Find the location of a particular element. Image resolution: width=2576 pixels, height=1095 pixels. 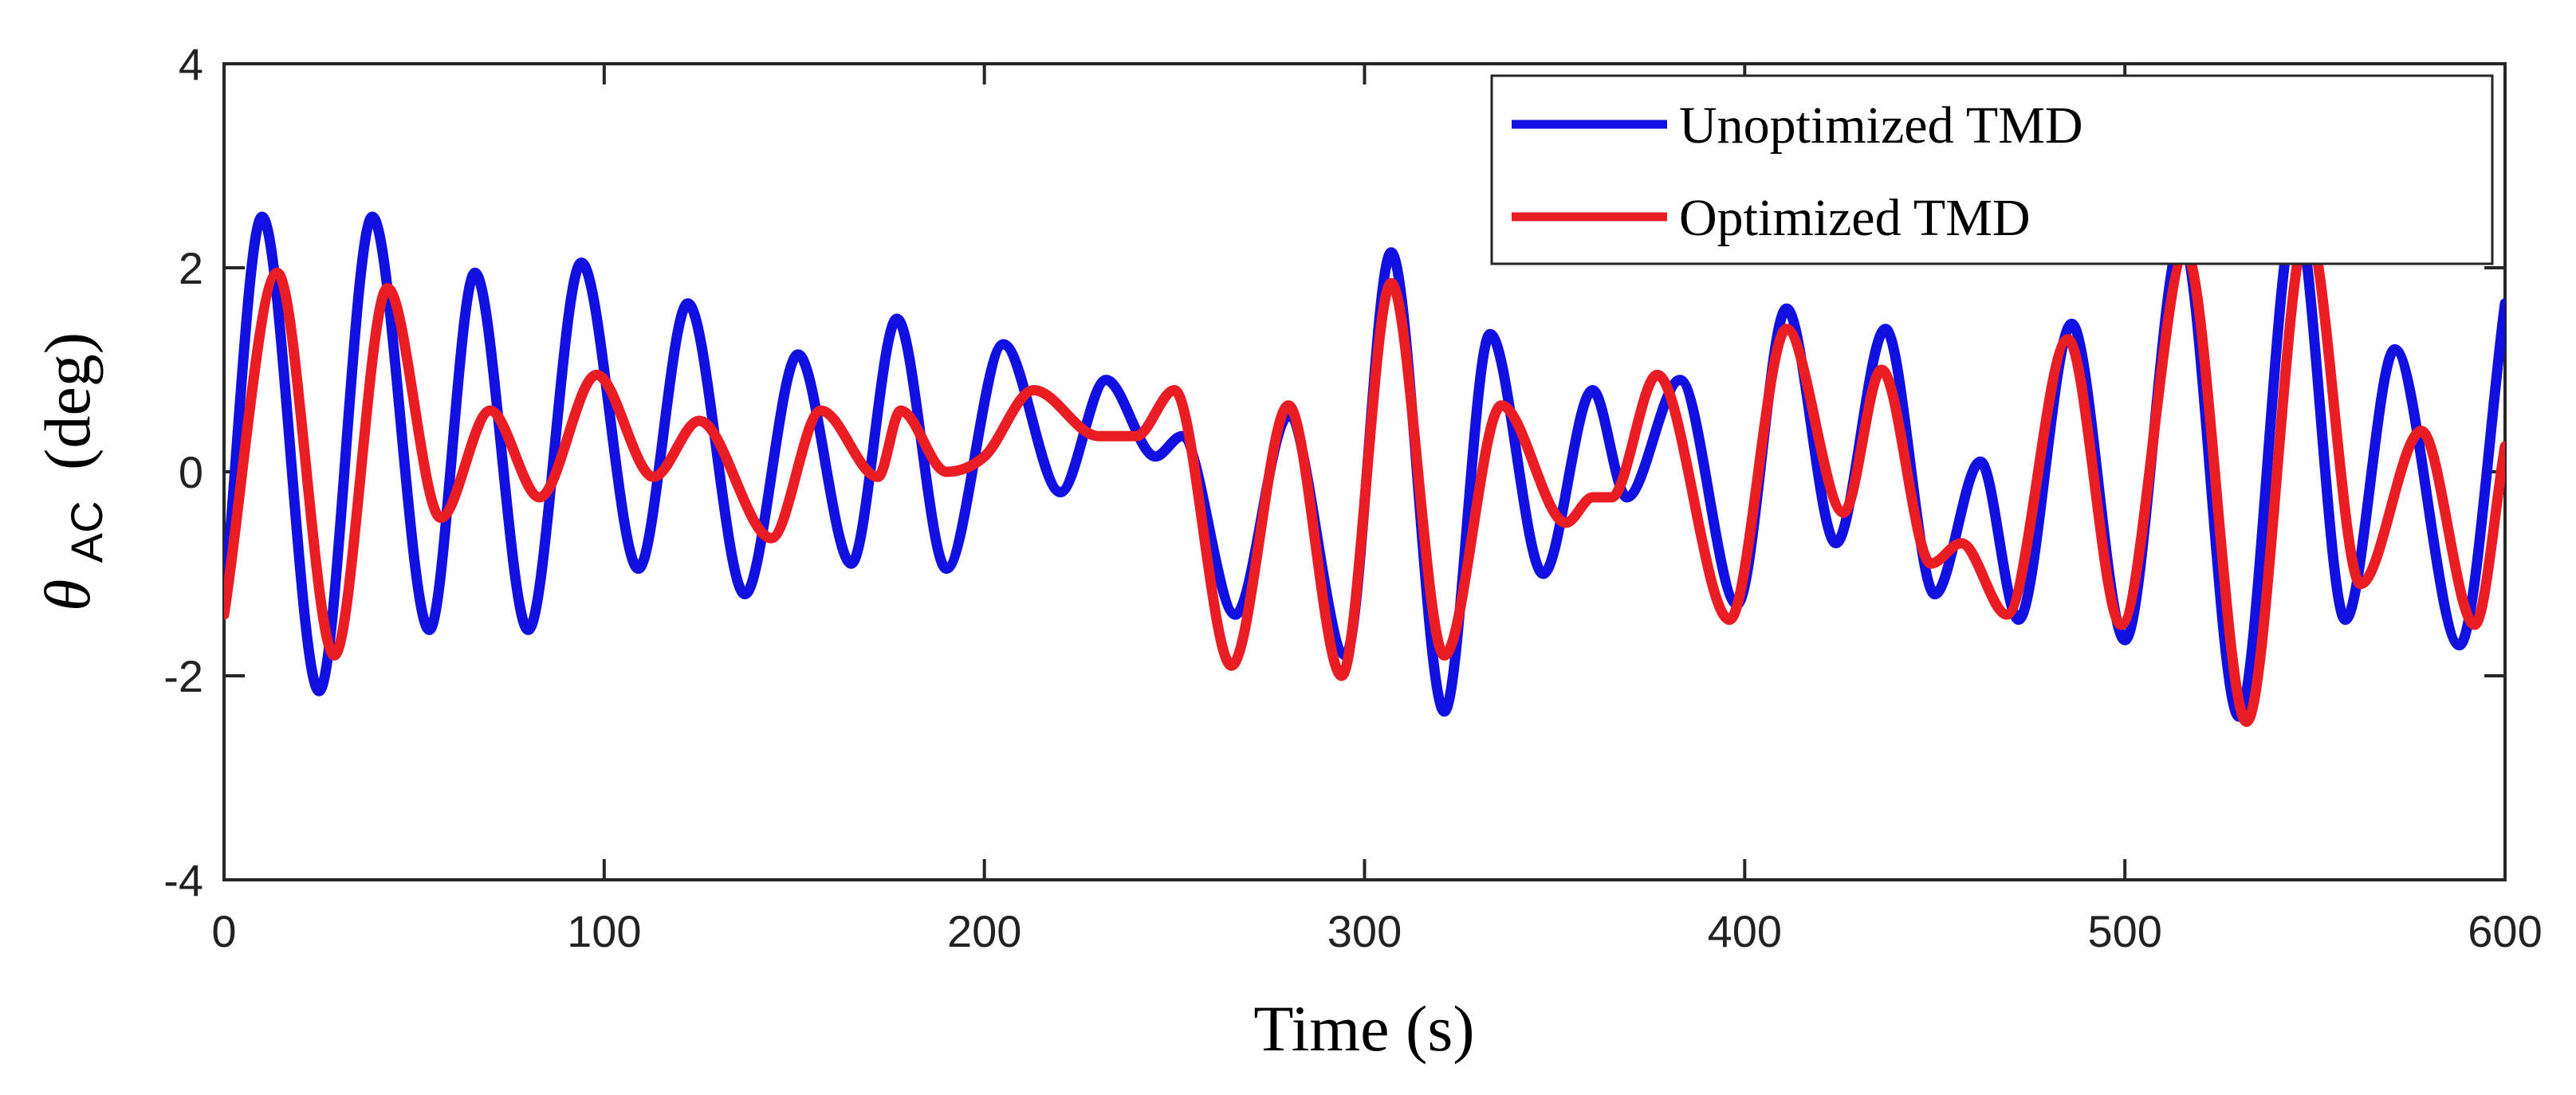

y-axis-title: θ AC (deg) is located at coordinates (73, 471).